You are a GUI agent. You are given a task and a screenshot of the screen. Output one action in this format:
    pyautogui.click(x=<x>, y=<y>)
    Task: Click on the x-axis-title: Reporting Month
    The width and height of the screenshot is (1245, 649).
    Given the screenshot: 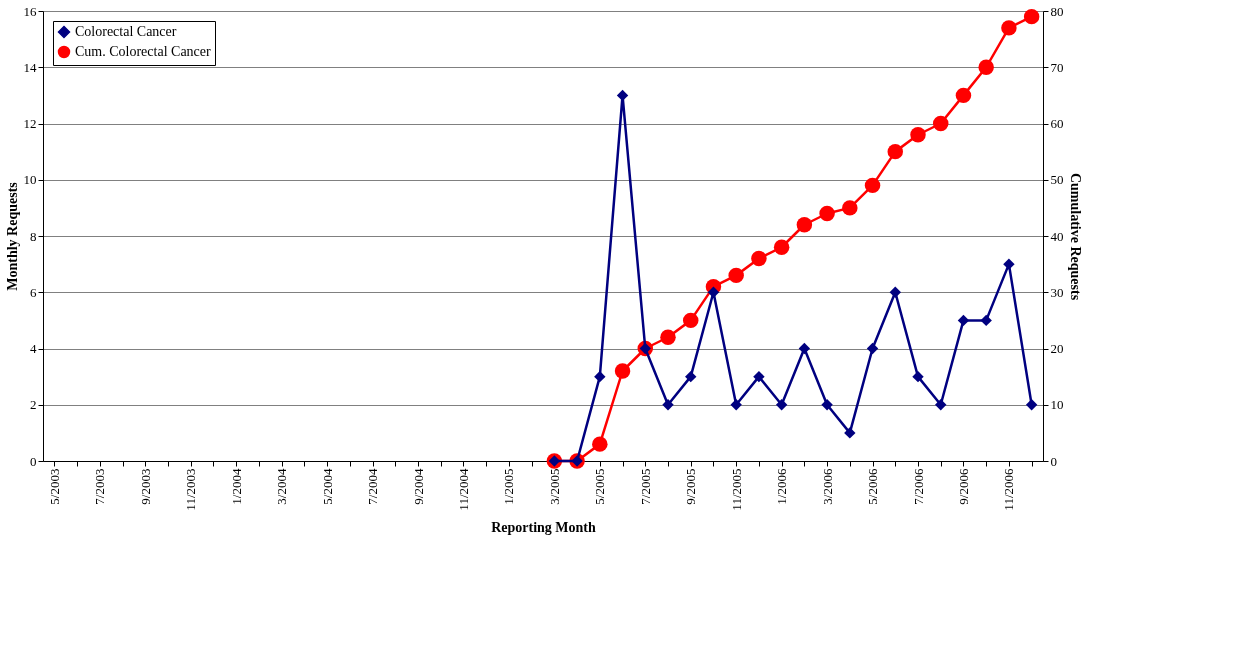 What is the action you would take?
    pyautogui.click(x=544, y=527)
    